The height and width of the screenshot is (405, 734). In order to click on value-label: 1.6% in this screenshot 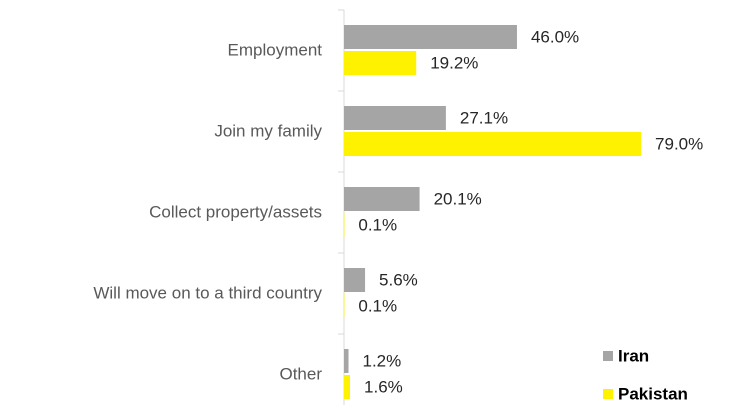, I will do `click(383, 386)`.